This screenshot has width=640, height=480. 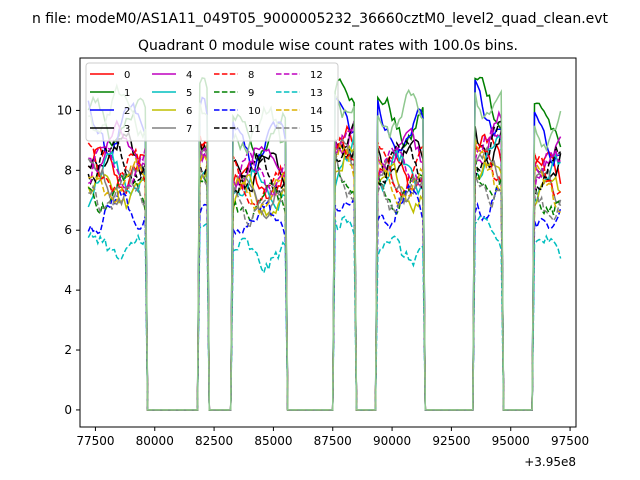 I want to click on legend-label: 14, so click(x=316, y=111).